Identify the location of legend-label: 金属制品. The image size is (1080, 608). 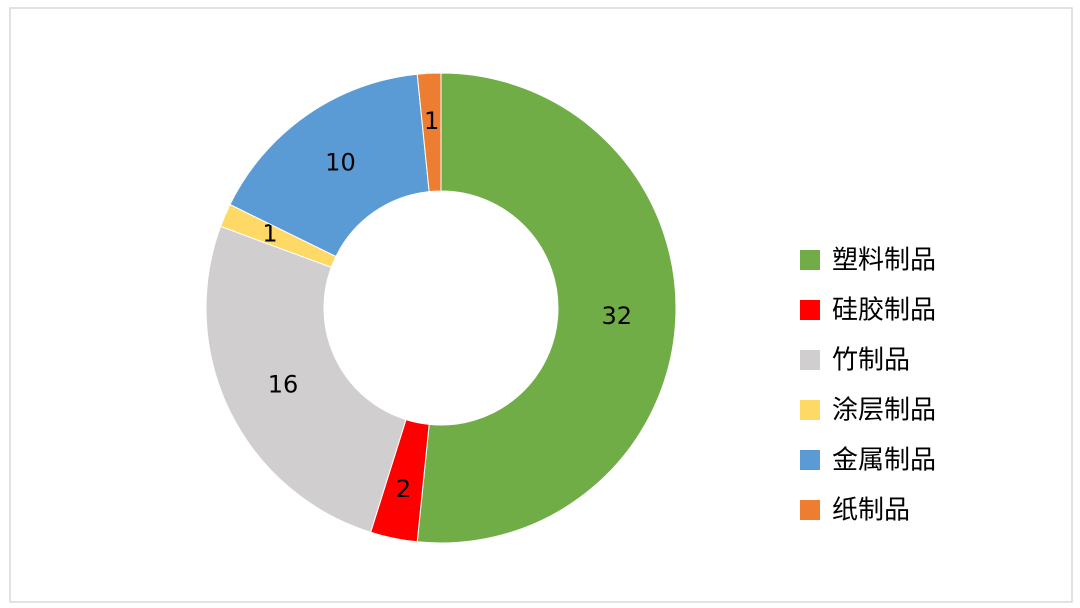
(884, 461).